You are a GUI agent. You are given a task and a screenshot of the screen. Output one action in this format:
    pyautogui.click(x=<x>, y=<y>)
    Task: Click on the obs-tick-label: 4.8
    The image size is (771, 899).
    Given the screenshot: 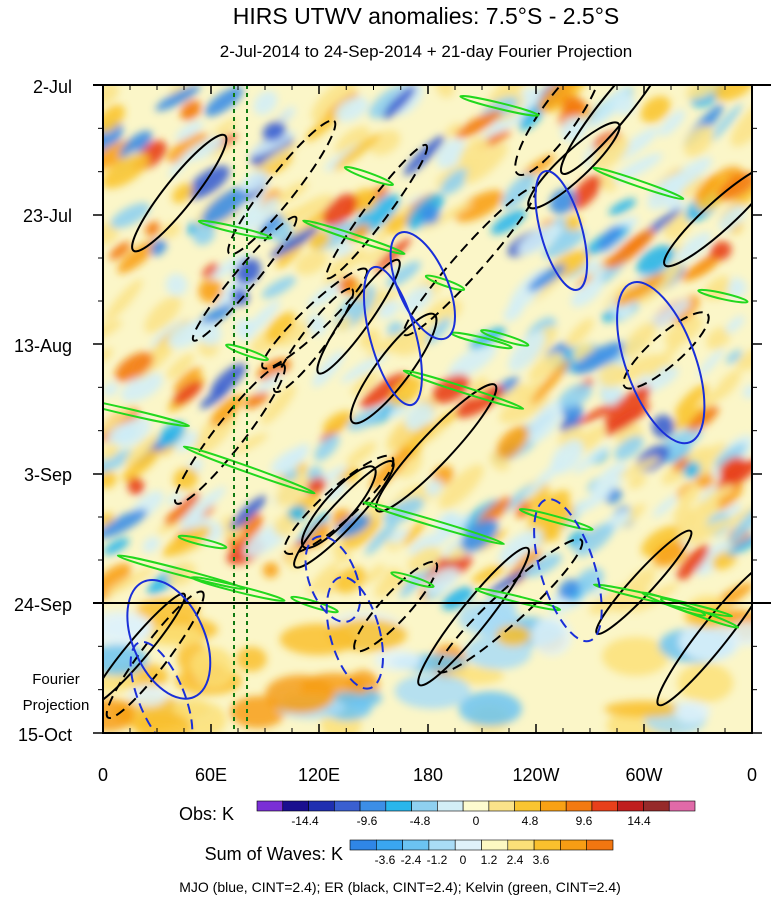 What is the action you would take?
    pyautogui.click(x=530, y=821)
    